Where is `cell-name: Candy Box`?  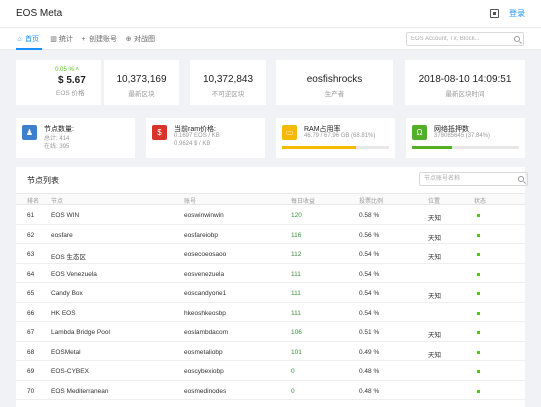 cell-name: Candy Box is located at coordinates (67, 293).